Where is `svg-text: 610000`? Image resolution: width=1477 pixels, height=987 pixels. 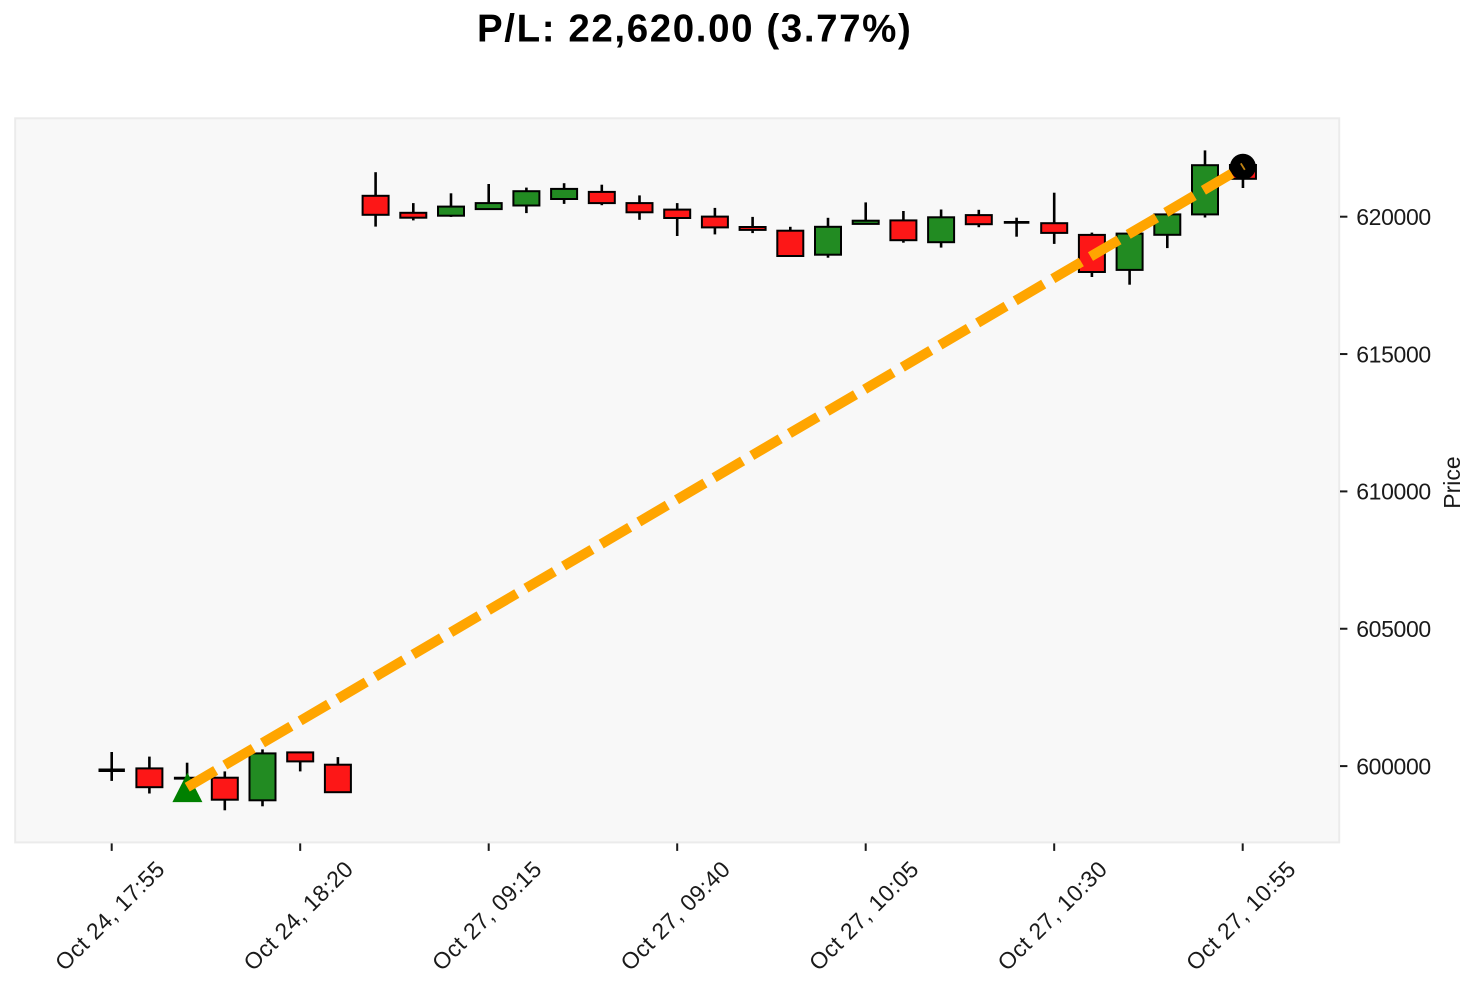
svg-text: 610000 is located at coordinates (1393, 492).